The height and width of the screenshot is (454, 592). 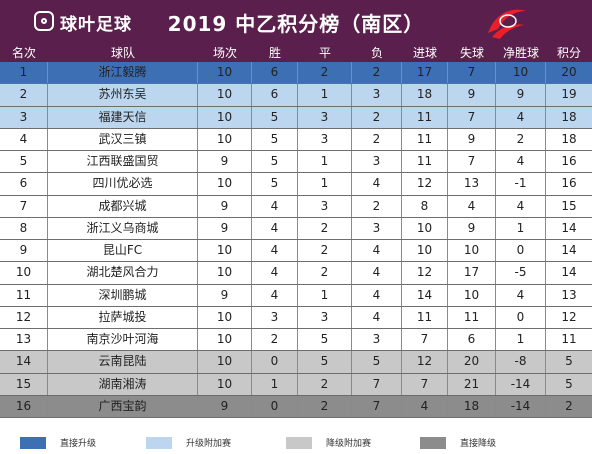 I want to click on cell-points: 20, so click(x=569, y=72).